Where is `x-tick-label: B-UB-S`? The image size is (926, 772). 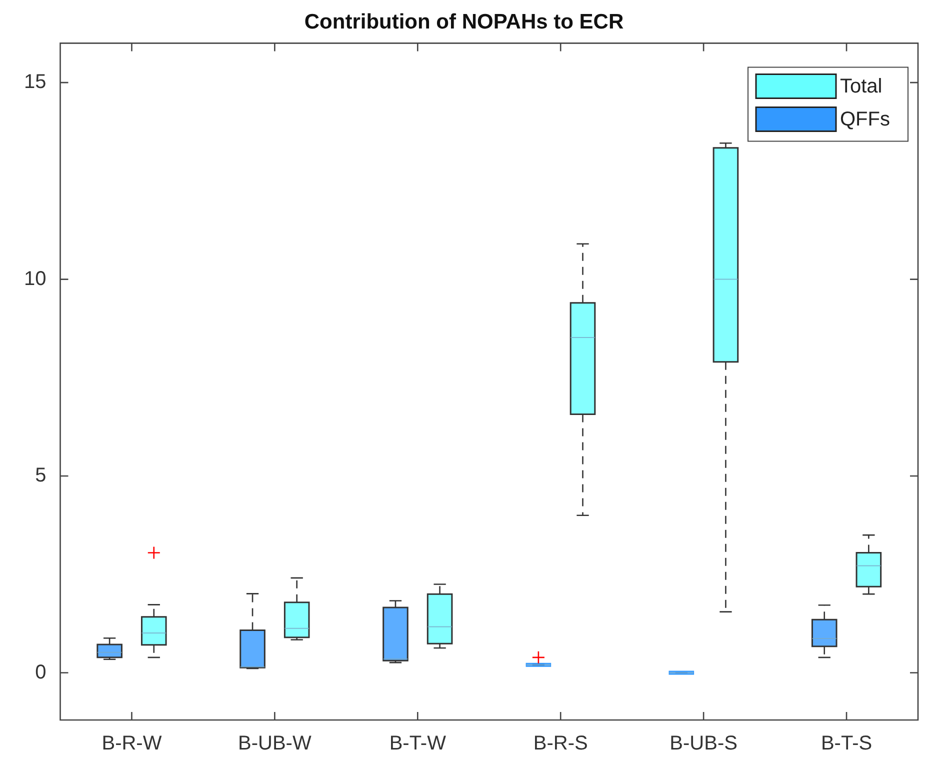
x-tick-label: B-UB-S is located at coordinates (704, 743).